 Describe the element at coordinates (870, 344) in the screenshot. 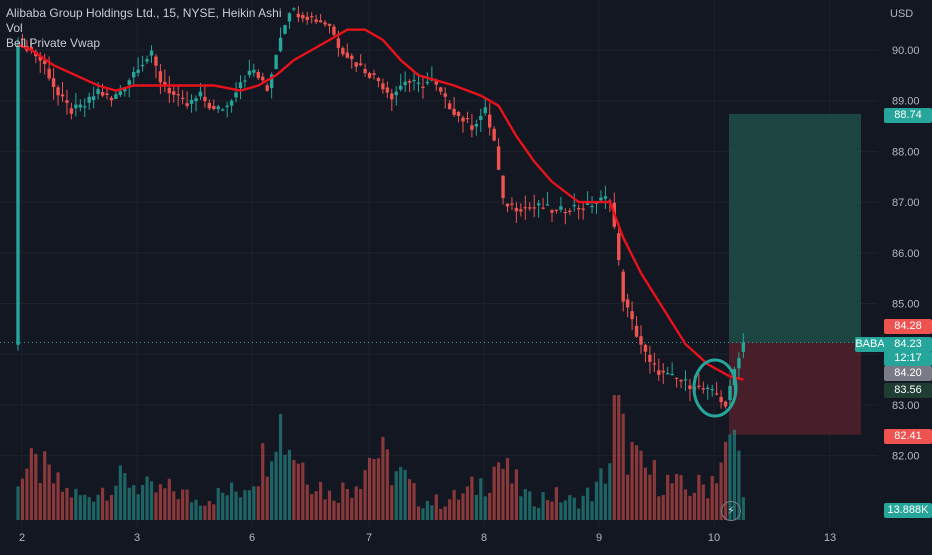

I see `ticker-label: BABA` at that location.